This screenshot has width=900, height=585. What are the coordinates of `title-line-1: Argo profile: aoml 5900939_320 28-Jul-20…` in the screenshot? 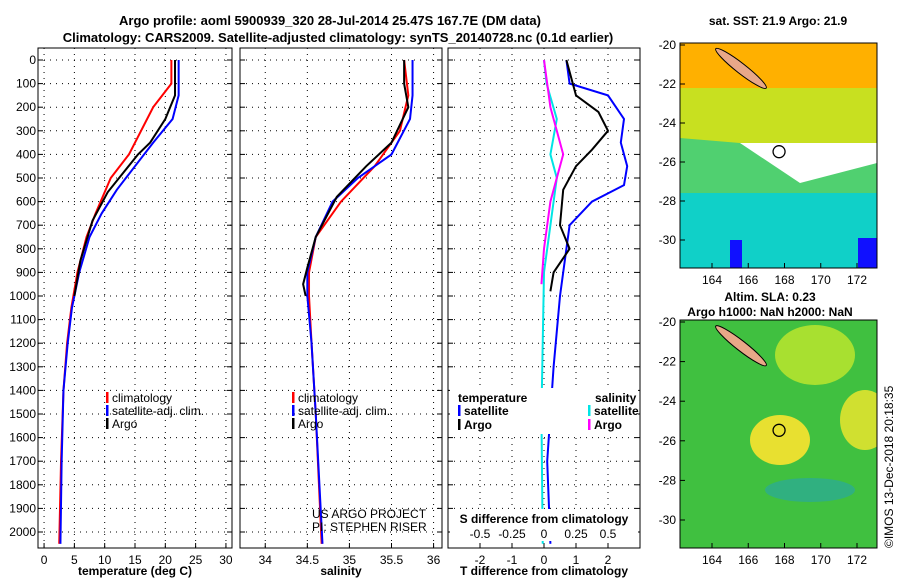 It's located at (330, 20).